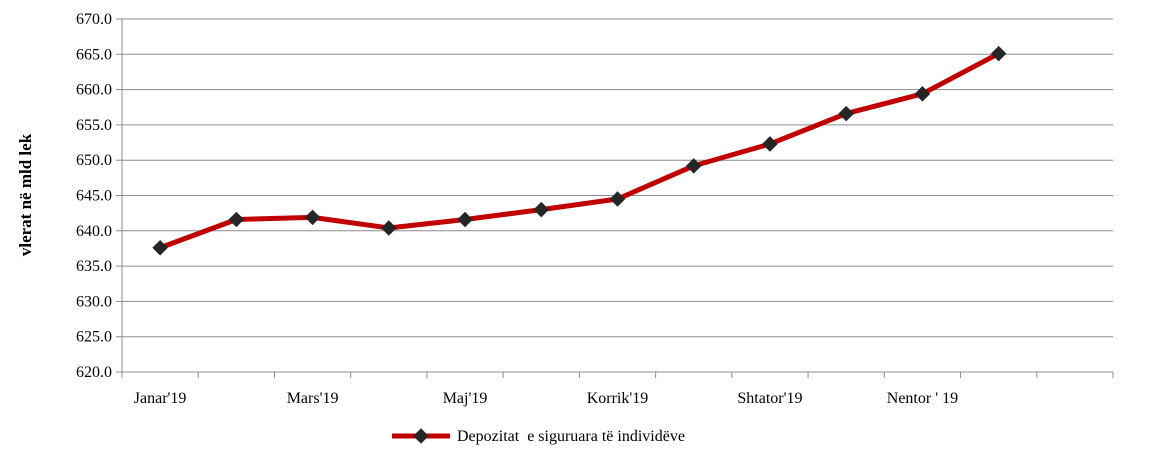 Image resolution: width=1150 pixels, height=455 pixels. Describe the element at coordinates (922, 398) in the screenshot. I see `x-tick-label: Nentor ' 19` at that location.